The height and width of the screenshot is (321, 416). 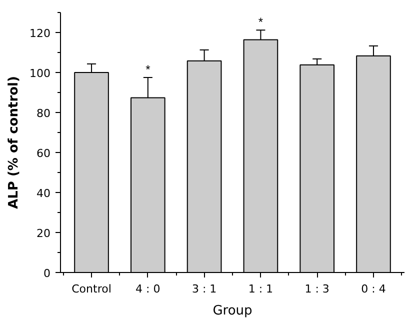 I want to click on y-tick-label: 80, so click(x=43, y=113).